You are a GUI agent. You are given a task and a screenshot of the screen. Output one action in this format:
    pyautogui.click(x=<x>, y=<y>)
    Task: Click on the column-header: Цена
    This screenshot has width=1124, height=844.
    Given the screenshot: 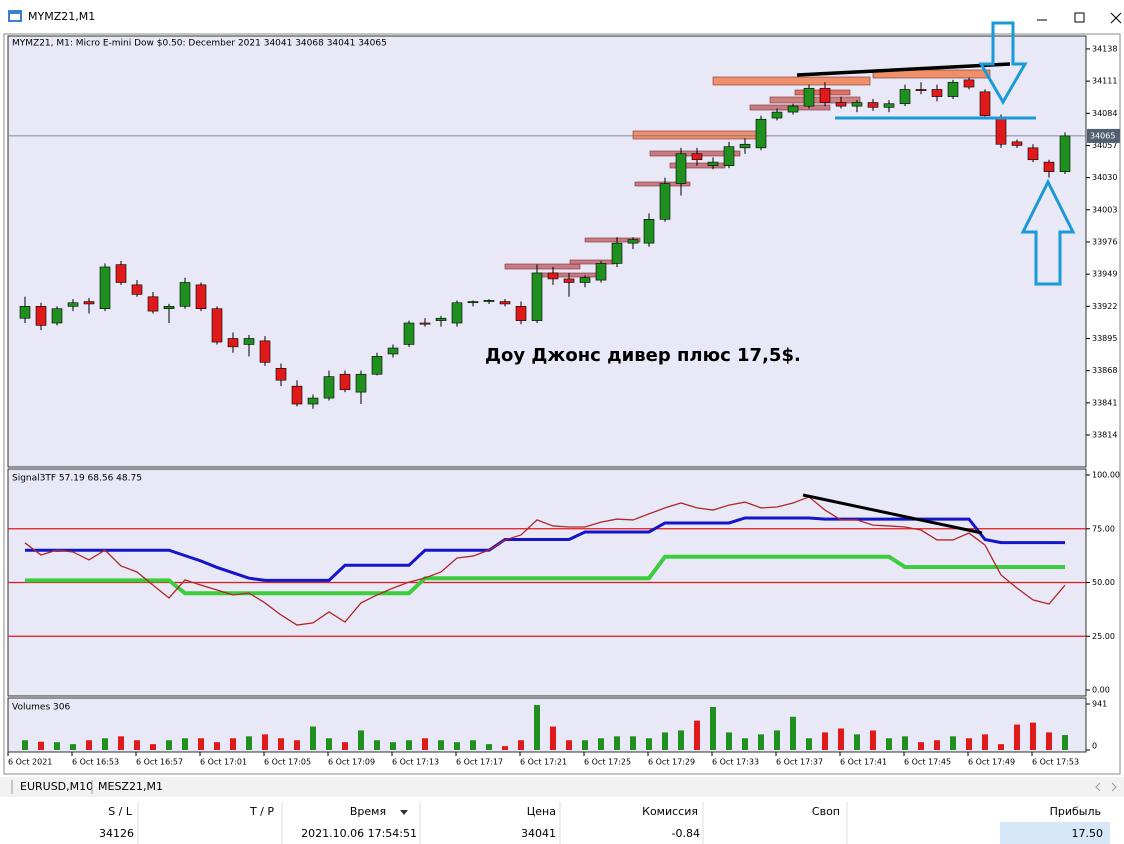 What is the action you would take?
    pyautogui.click(x=541, y=811)
    